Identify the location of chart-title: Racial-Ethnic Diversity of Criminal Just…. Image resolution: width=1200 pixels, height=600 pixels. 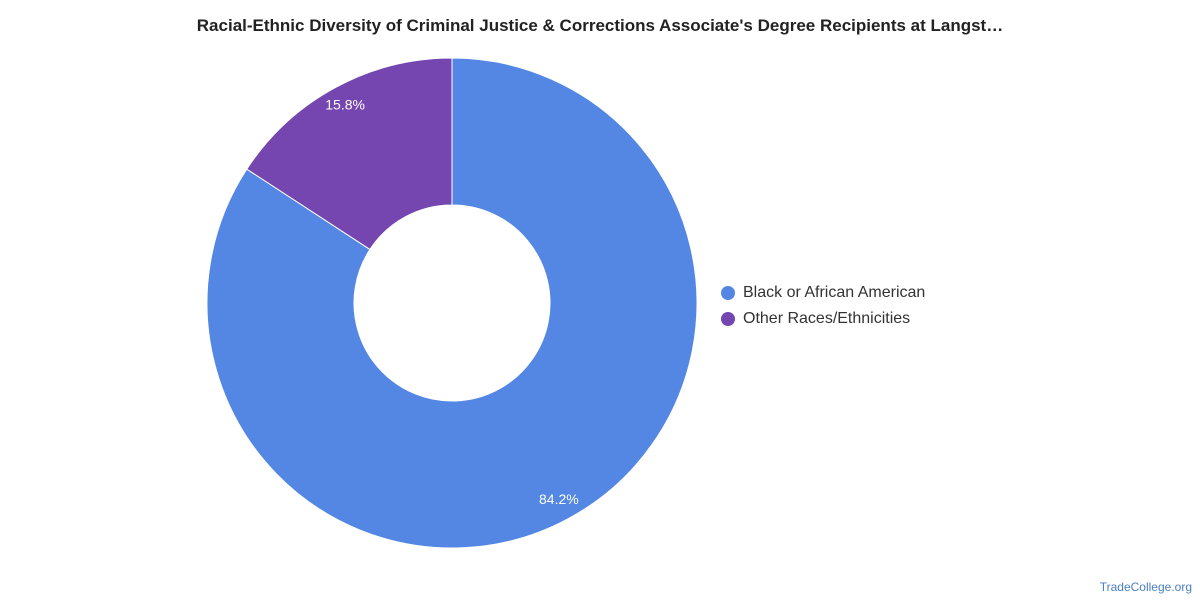
(600, 25).